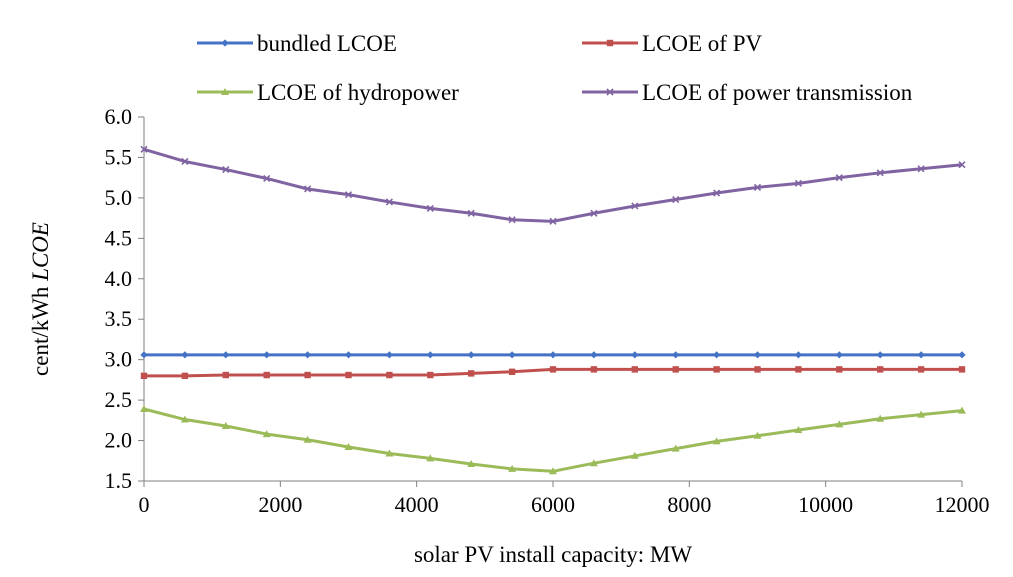 This screenshot has height=577, width=1013. I want to click on x-tick-label: 2000, so click(280, 504).